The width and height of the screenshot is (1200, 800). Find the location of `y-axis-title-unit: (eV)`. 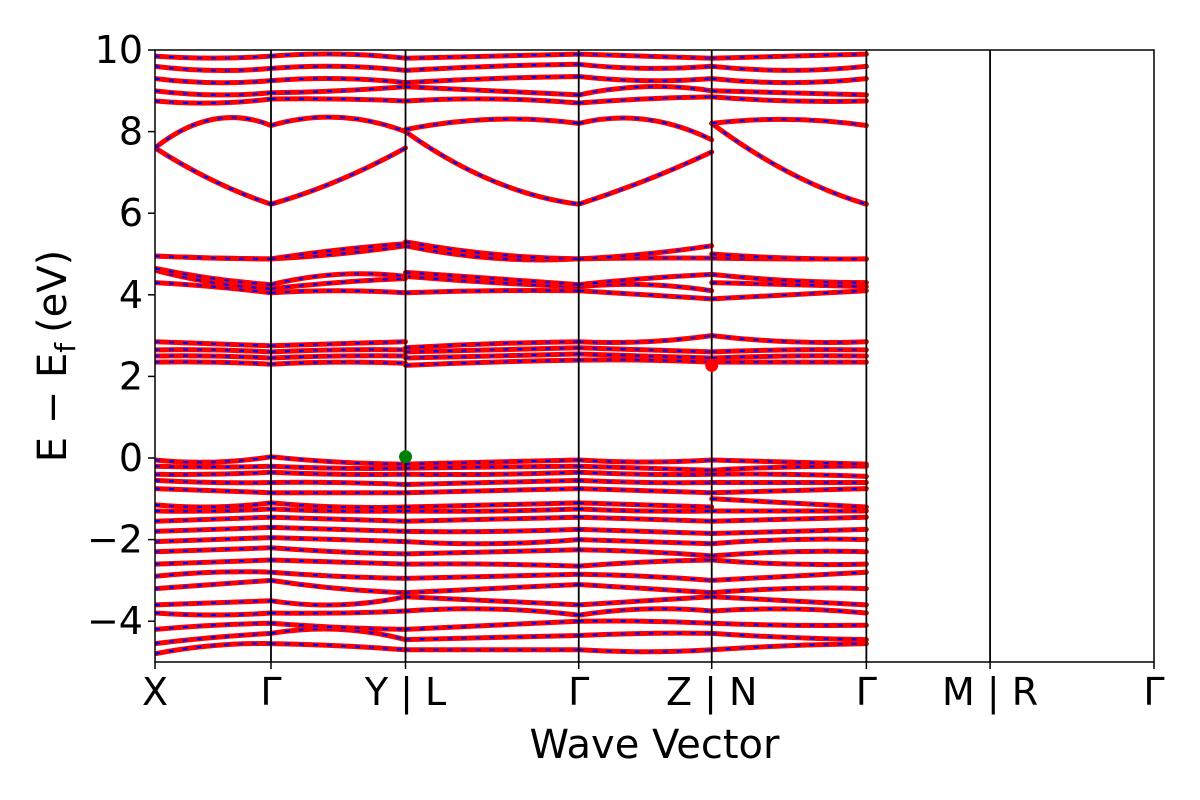

y-axis-title-unit: (eV) is located at coordinates (53, 291).